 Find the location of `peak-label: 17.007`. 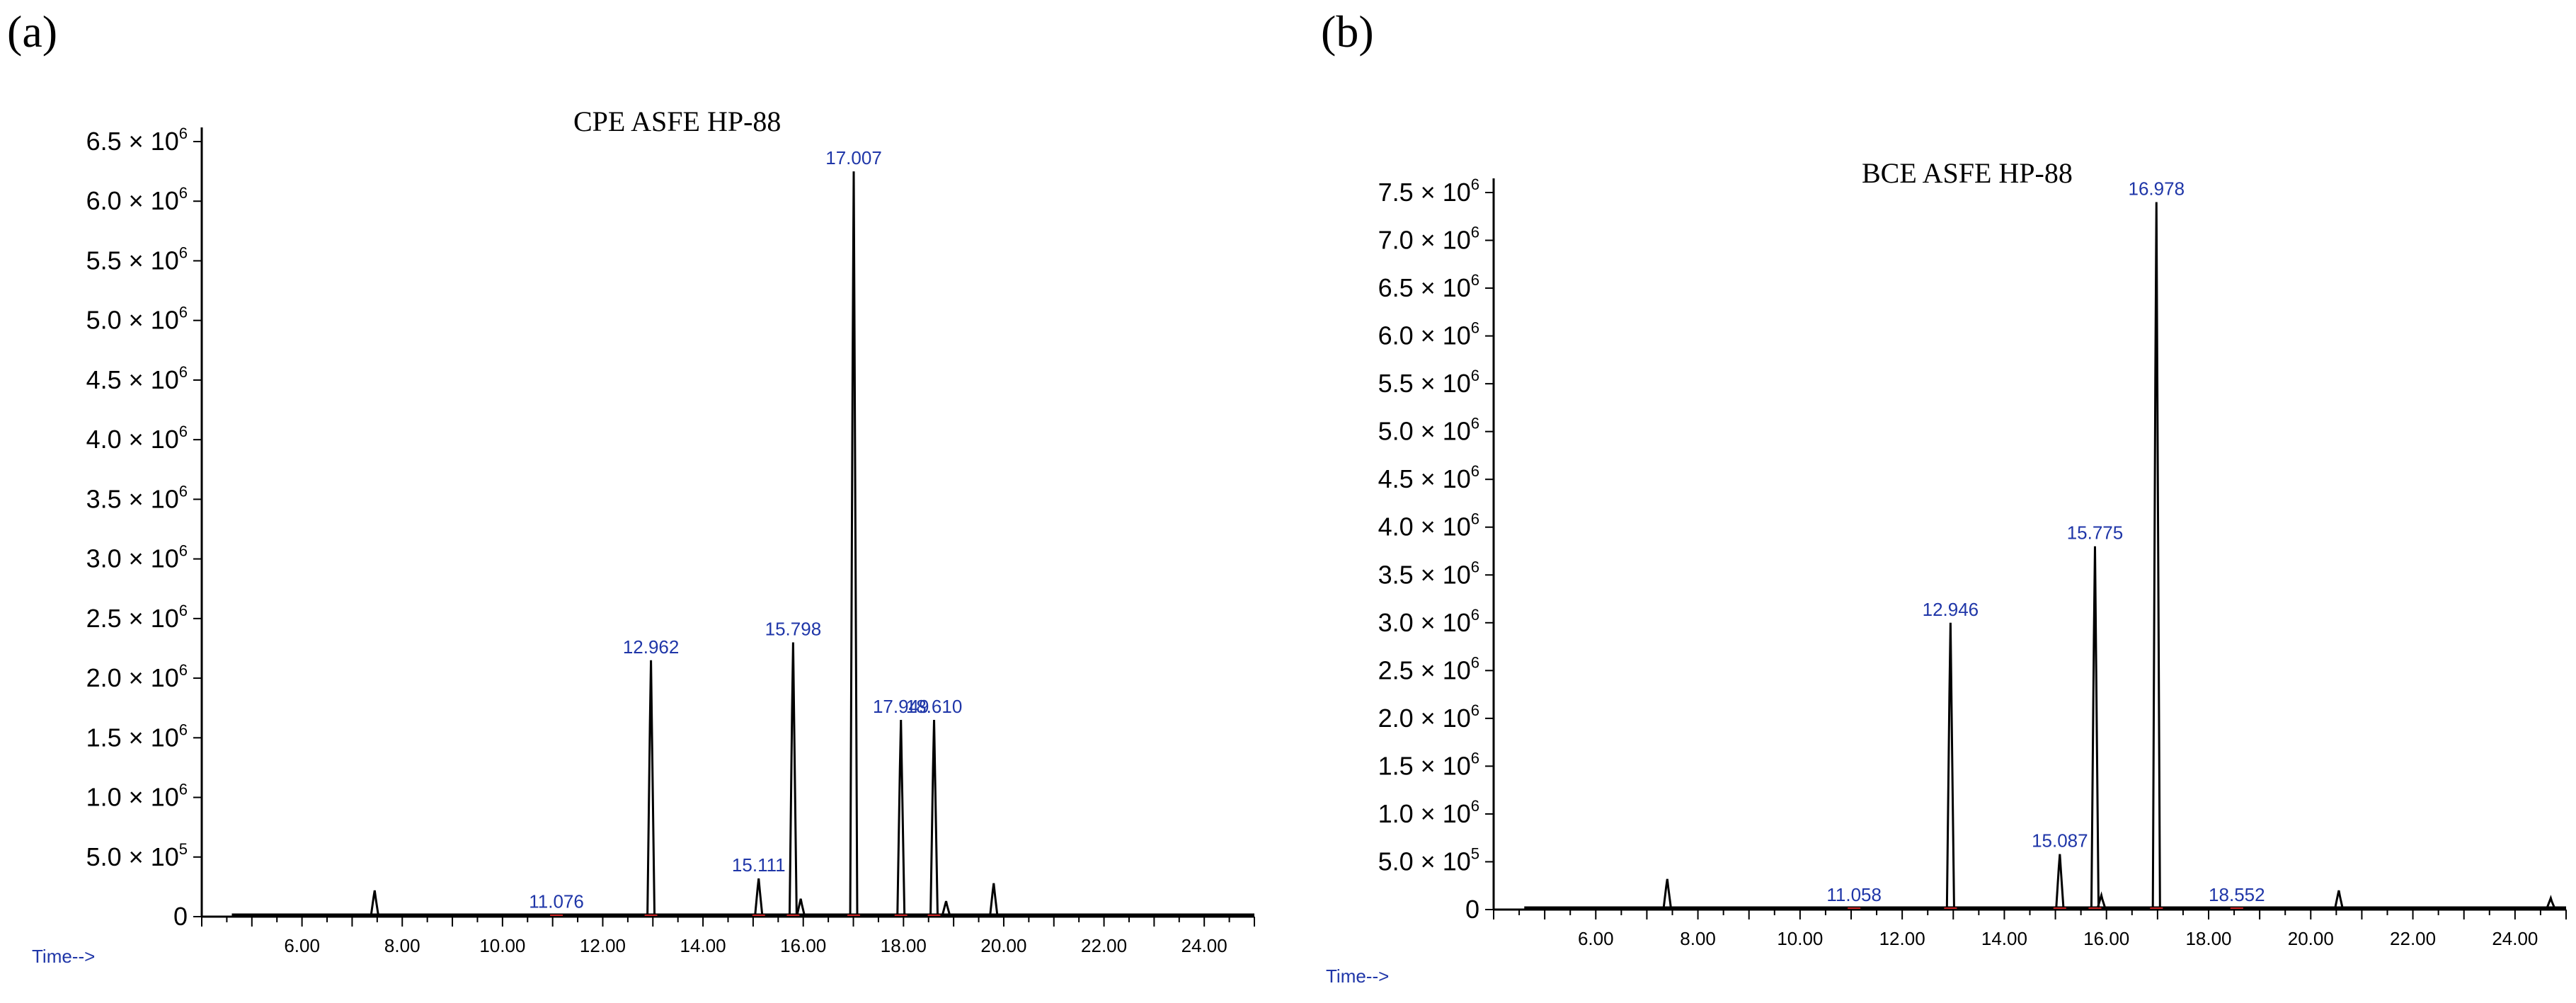

peak-label: 17.007 is located at coordinates (853, 157).